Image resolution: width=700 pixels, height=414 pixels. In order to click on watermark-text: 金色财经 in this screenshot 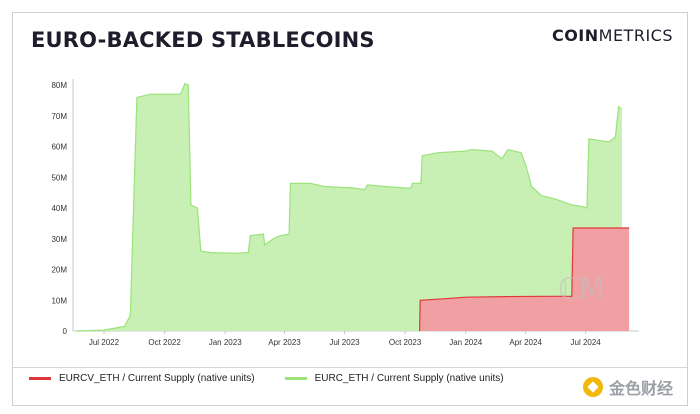, I will do `click(640, 388)`.